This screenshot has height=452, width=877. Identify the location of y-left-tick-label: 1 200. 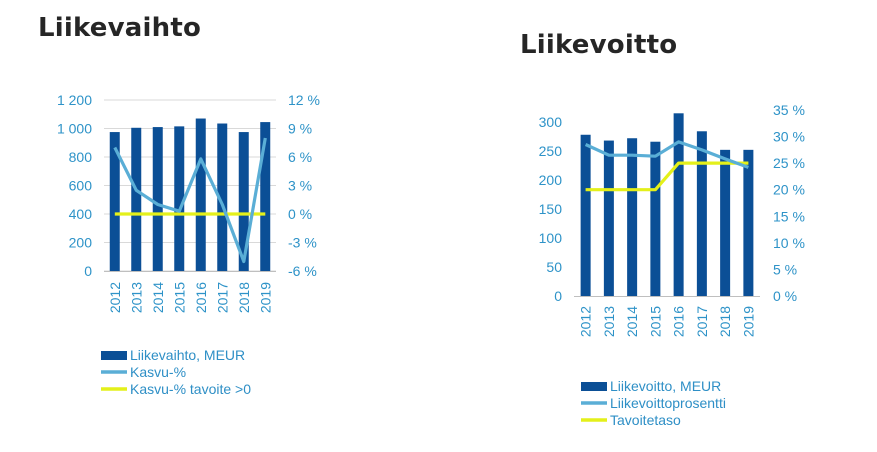
(74, 100).